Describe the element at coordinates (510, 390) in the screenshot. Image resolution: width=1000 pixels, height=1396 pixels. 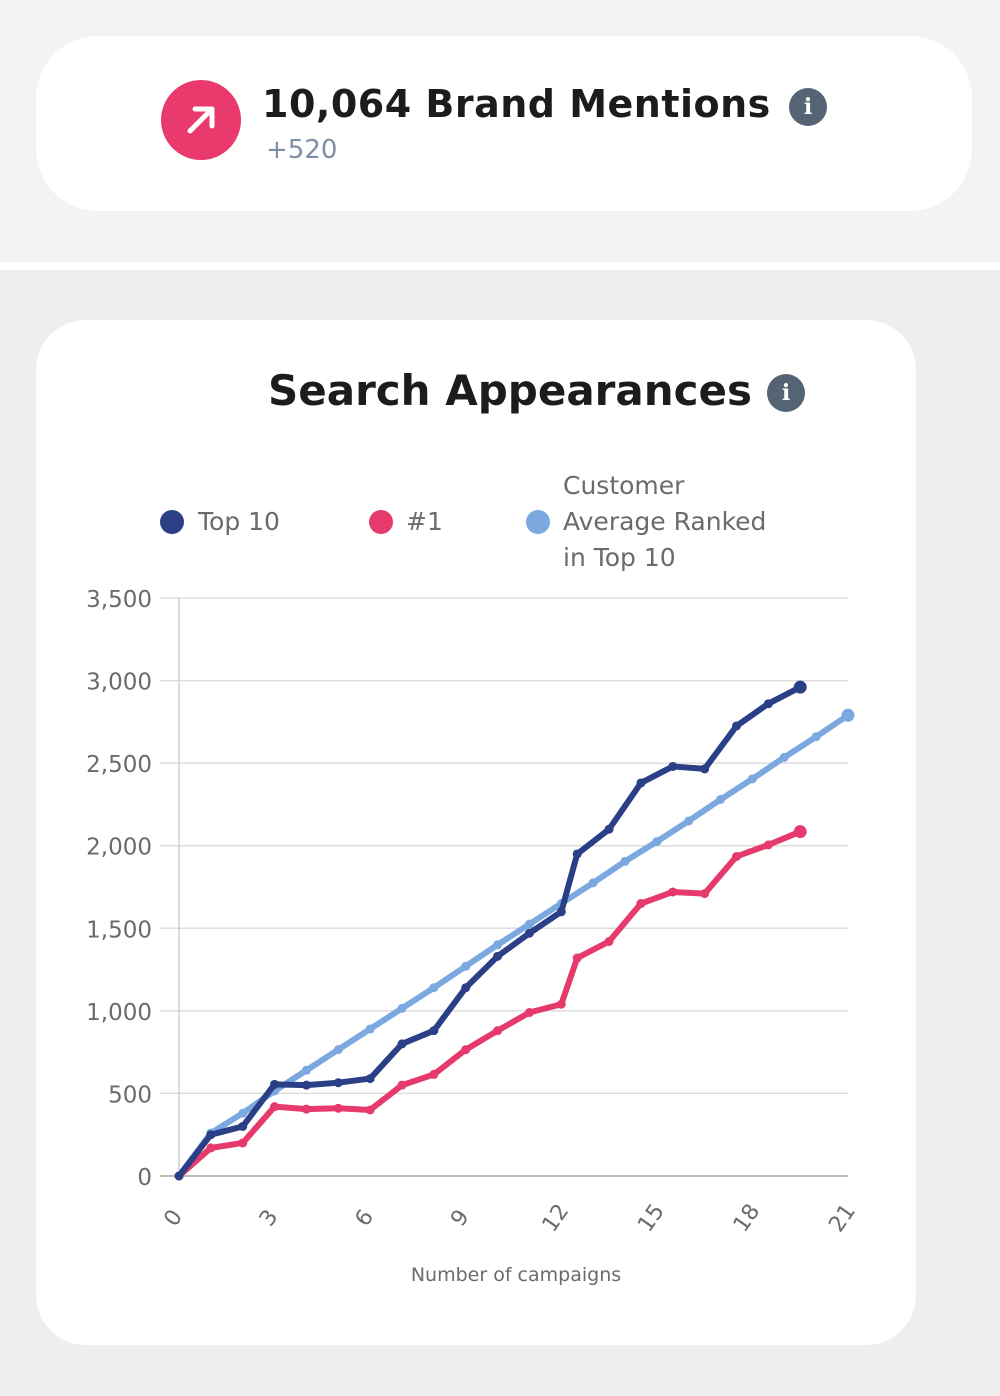
I see `chart-title: Search Appearances` at that location.